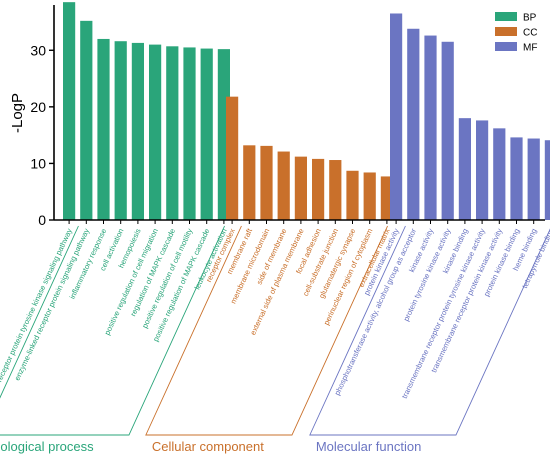 The height and width of the screenshot is (455, 550). I want to click on y-tick-label: 0, so click(42, 220).